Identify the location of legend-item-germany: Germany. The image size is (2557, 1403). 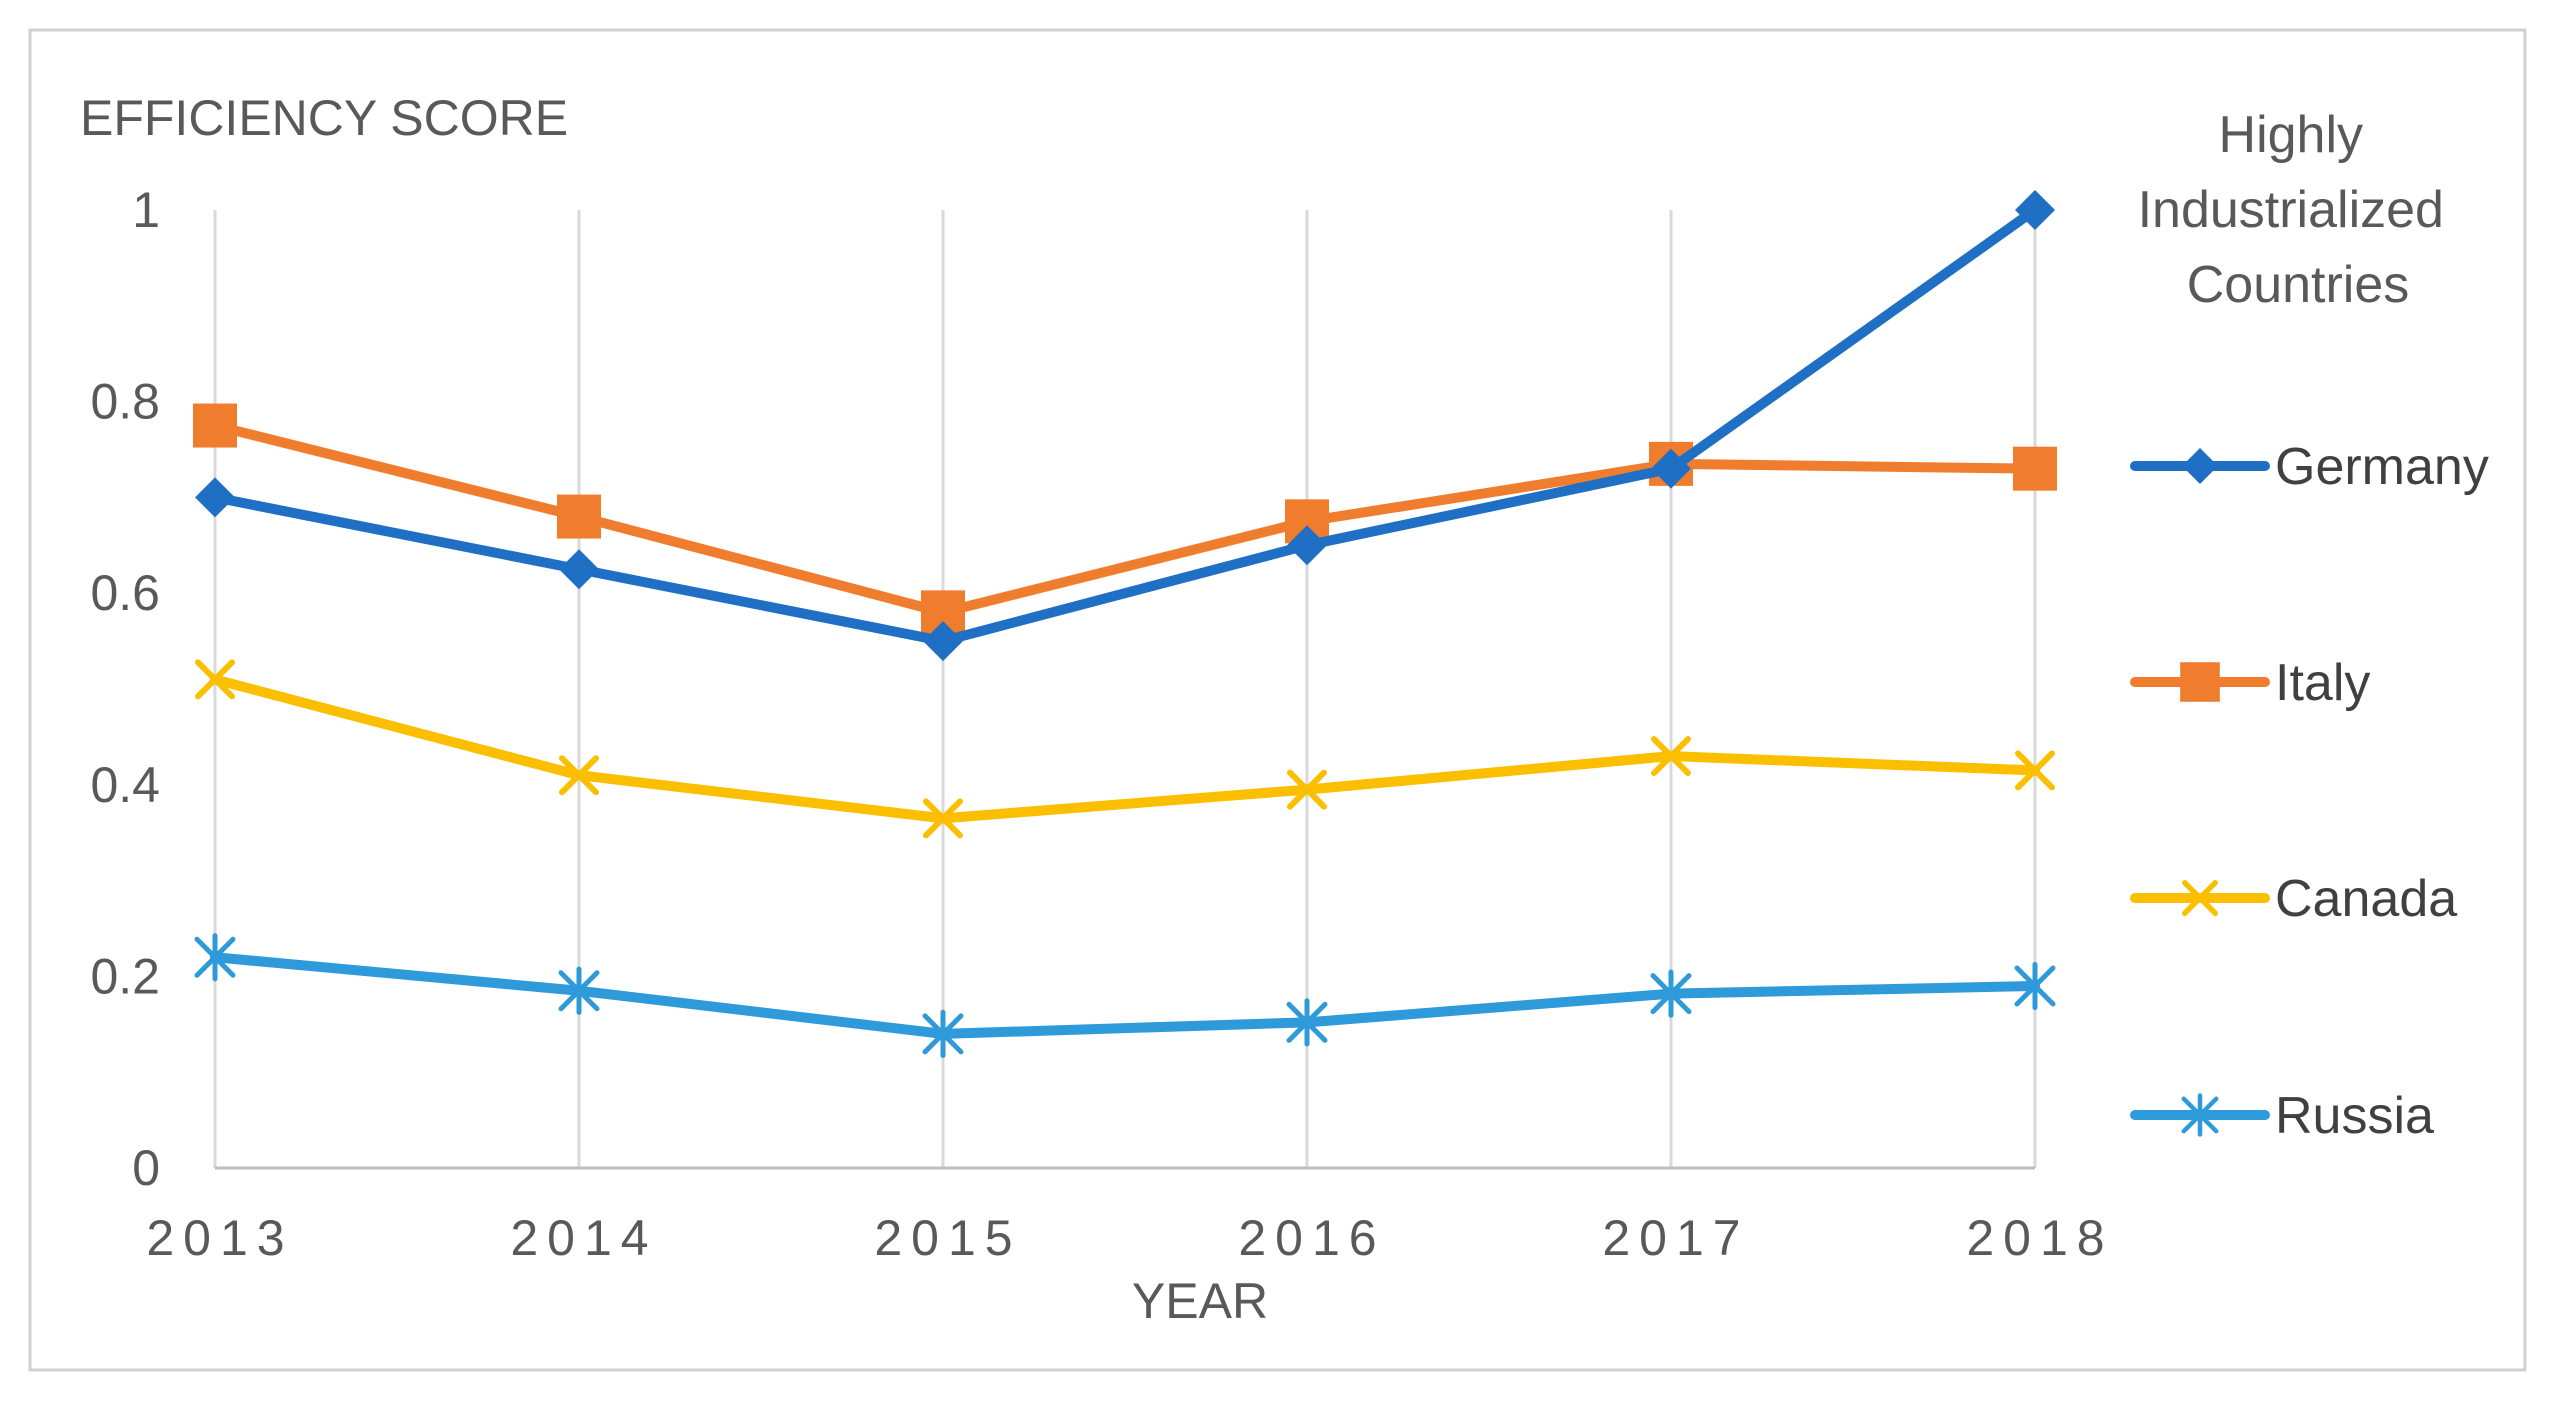
(2309, 467).